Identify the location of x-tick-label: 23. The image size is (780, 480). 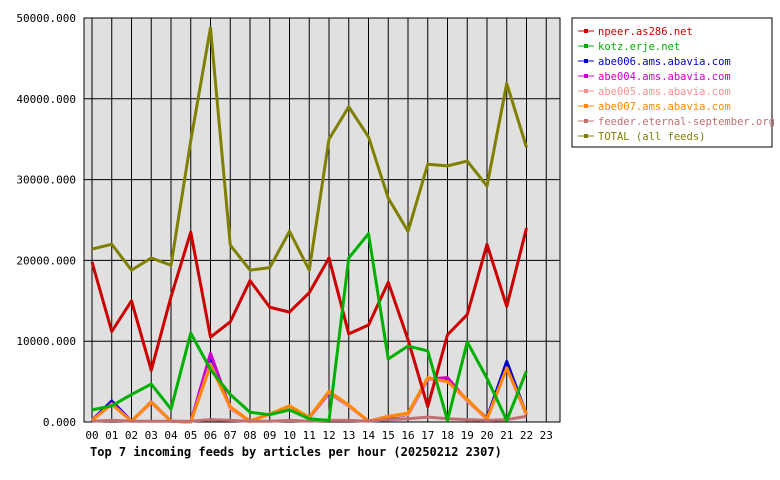
(546, 435).